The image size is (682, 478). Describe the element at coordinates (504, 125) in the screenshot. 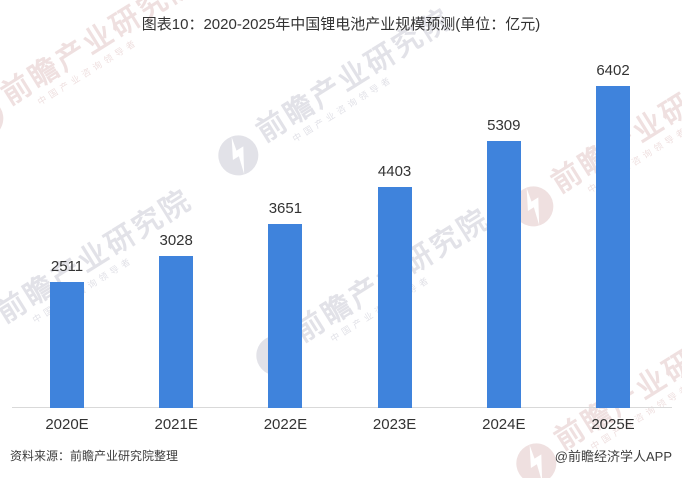

I see `bar-value-label: 5309` at that location.